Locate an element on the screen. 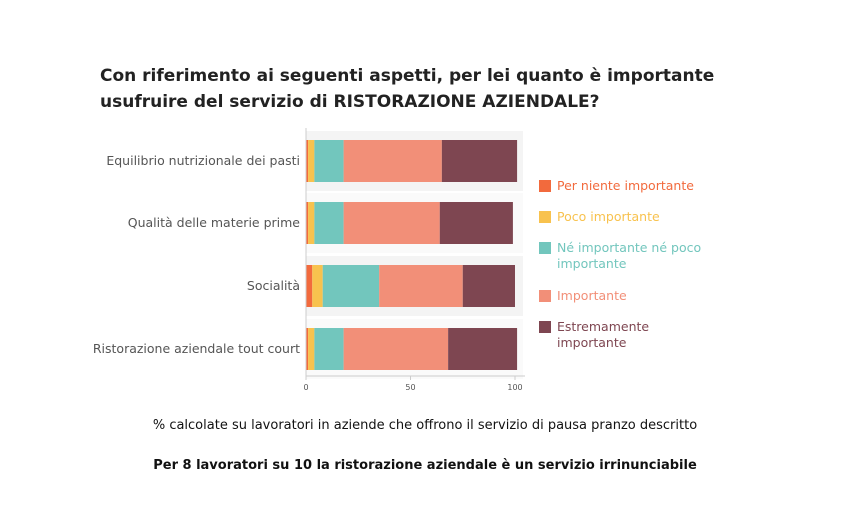  bar-ristorazione-aziendale-tout-court-poco-importante is located at coordinates (311, 349).